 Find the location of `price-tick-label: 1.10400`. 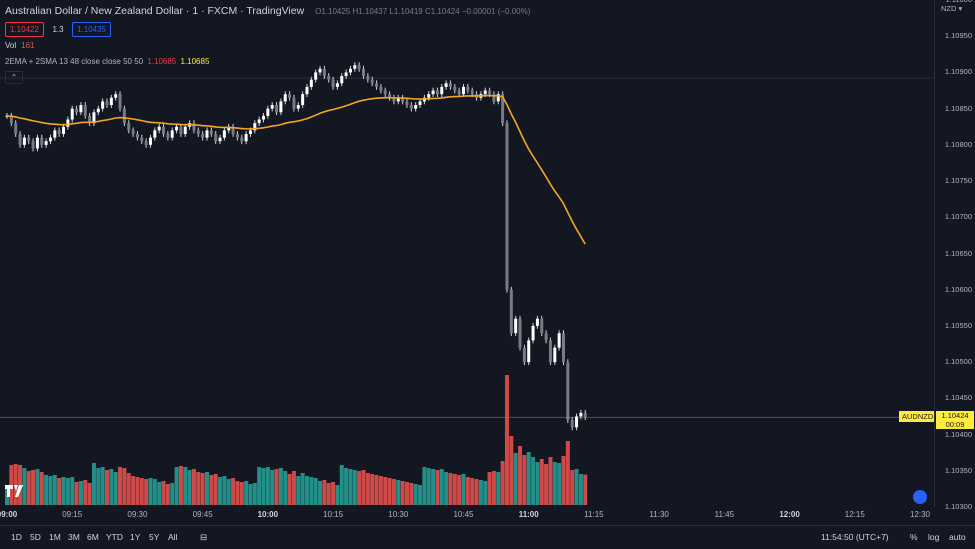

price-tick-label: 1.10400 is located at coordinates (958, 434).